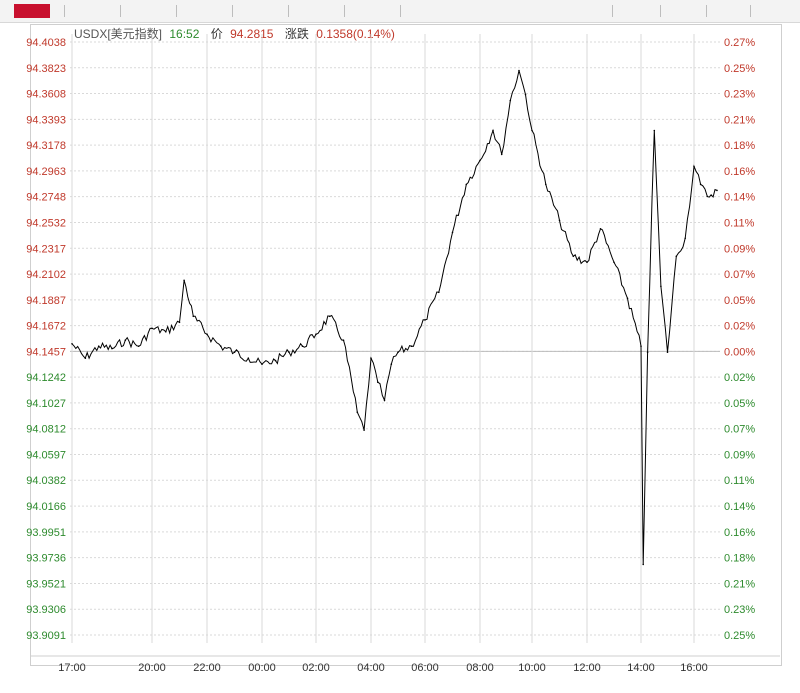 The width and height of the screenshot is (800, 693). Describe the element at coordinates (46, 327) in the screenshot. I see `price-tick-label: 94.1672` at that location.